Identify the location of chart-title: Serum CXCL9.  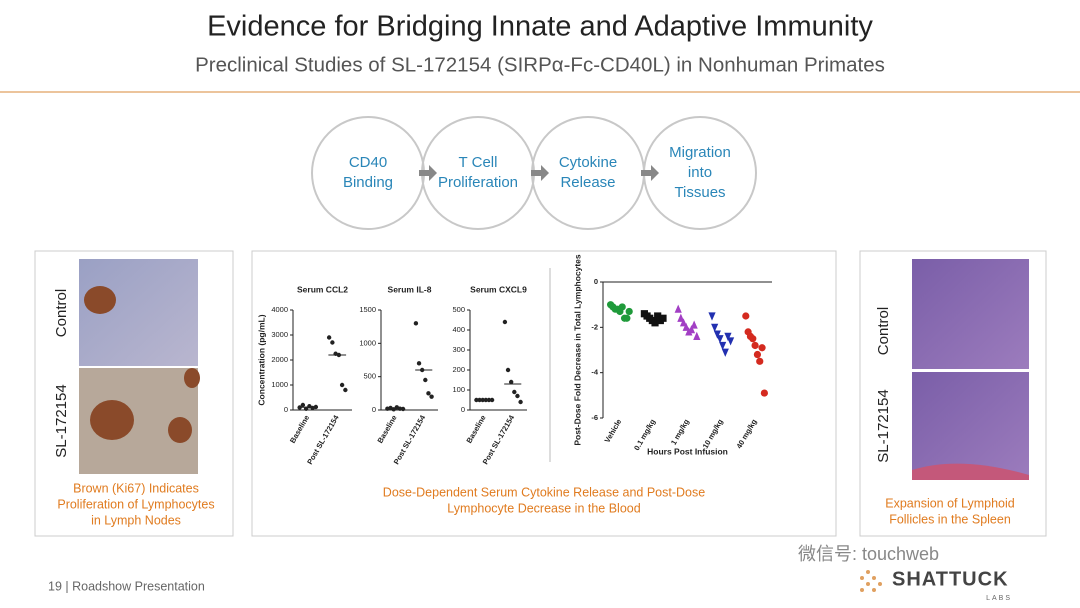
(498, 289).